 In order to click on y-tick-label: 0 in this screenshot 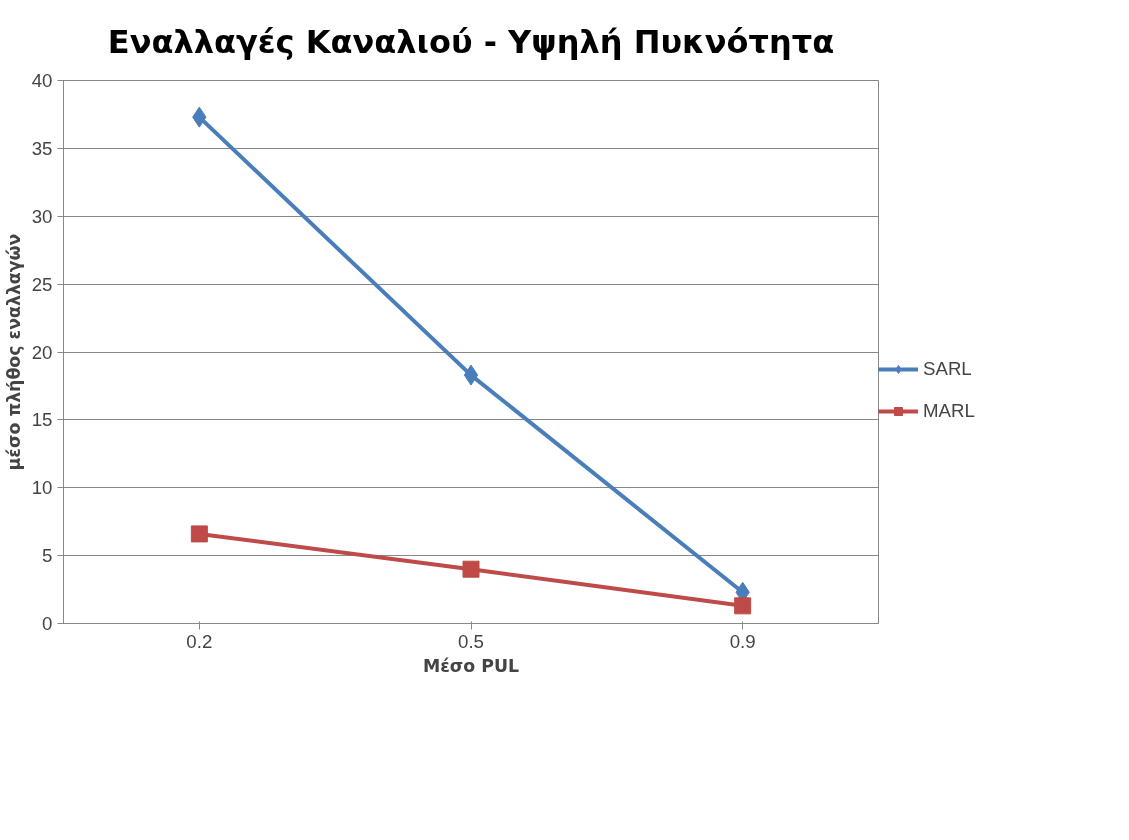, I will do `click(47, 623)`.